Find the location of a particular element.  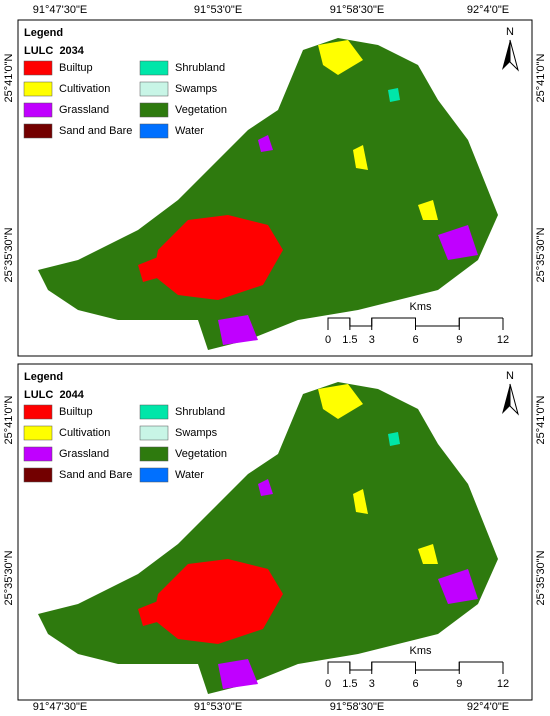

panel-subtitle: LULC 2034 is located at coordinates (54, 51).